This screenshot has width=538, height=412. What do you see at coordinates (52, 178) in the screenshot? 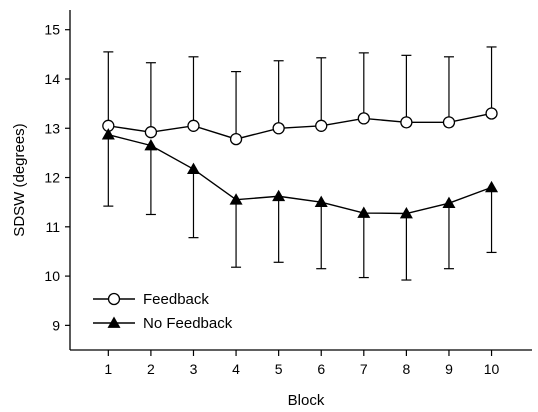
I see `y-tick-label: 12` at bounding box center [52, 178].